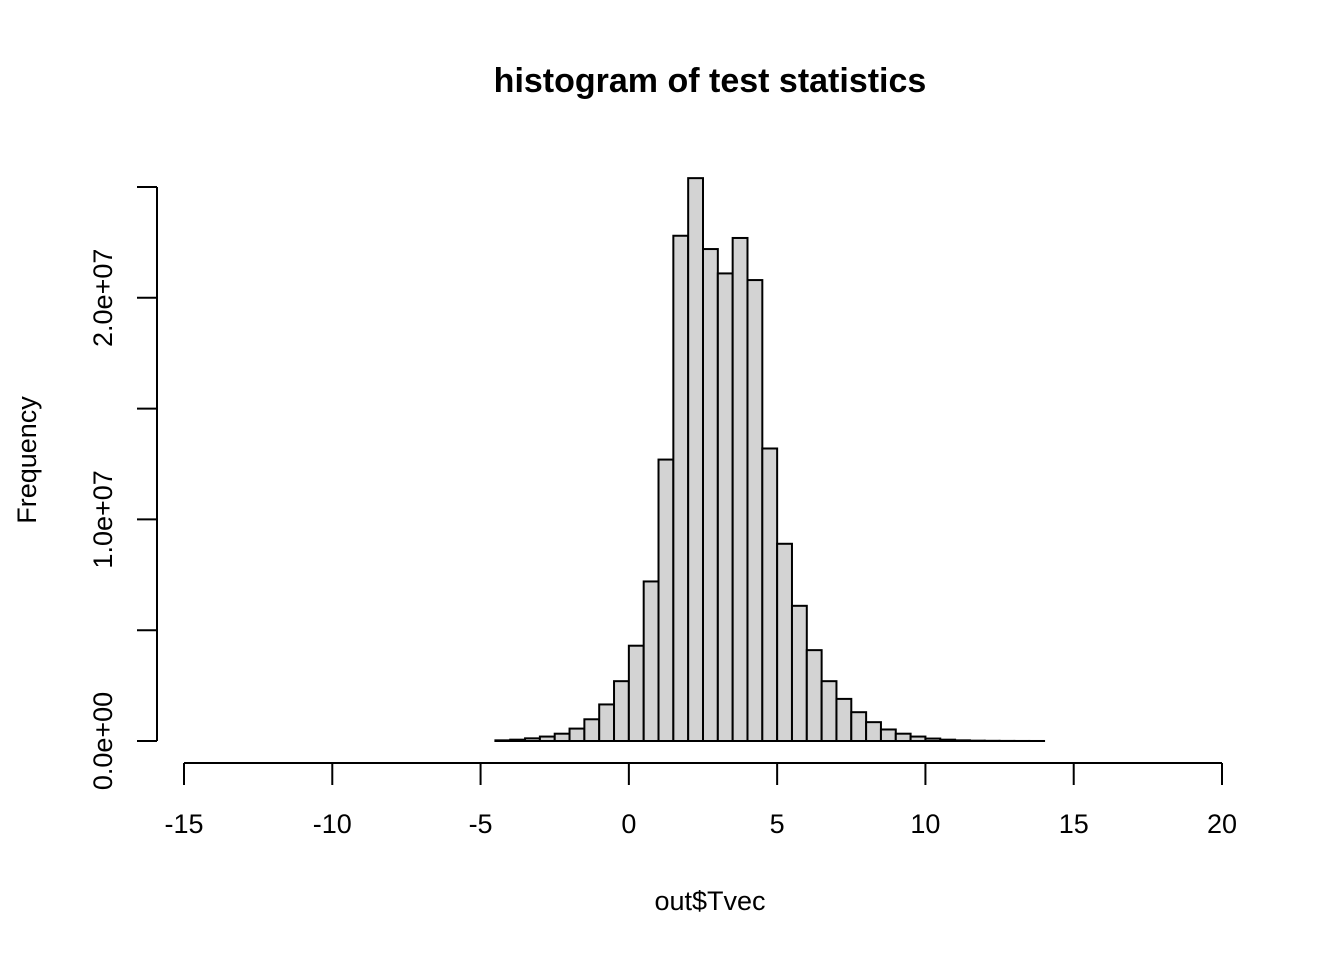  Describe the element at coordinates (777, 824) in the screenshot. I see `x-tick-label: 5` at that location.